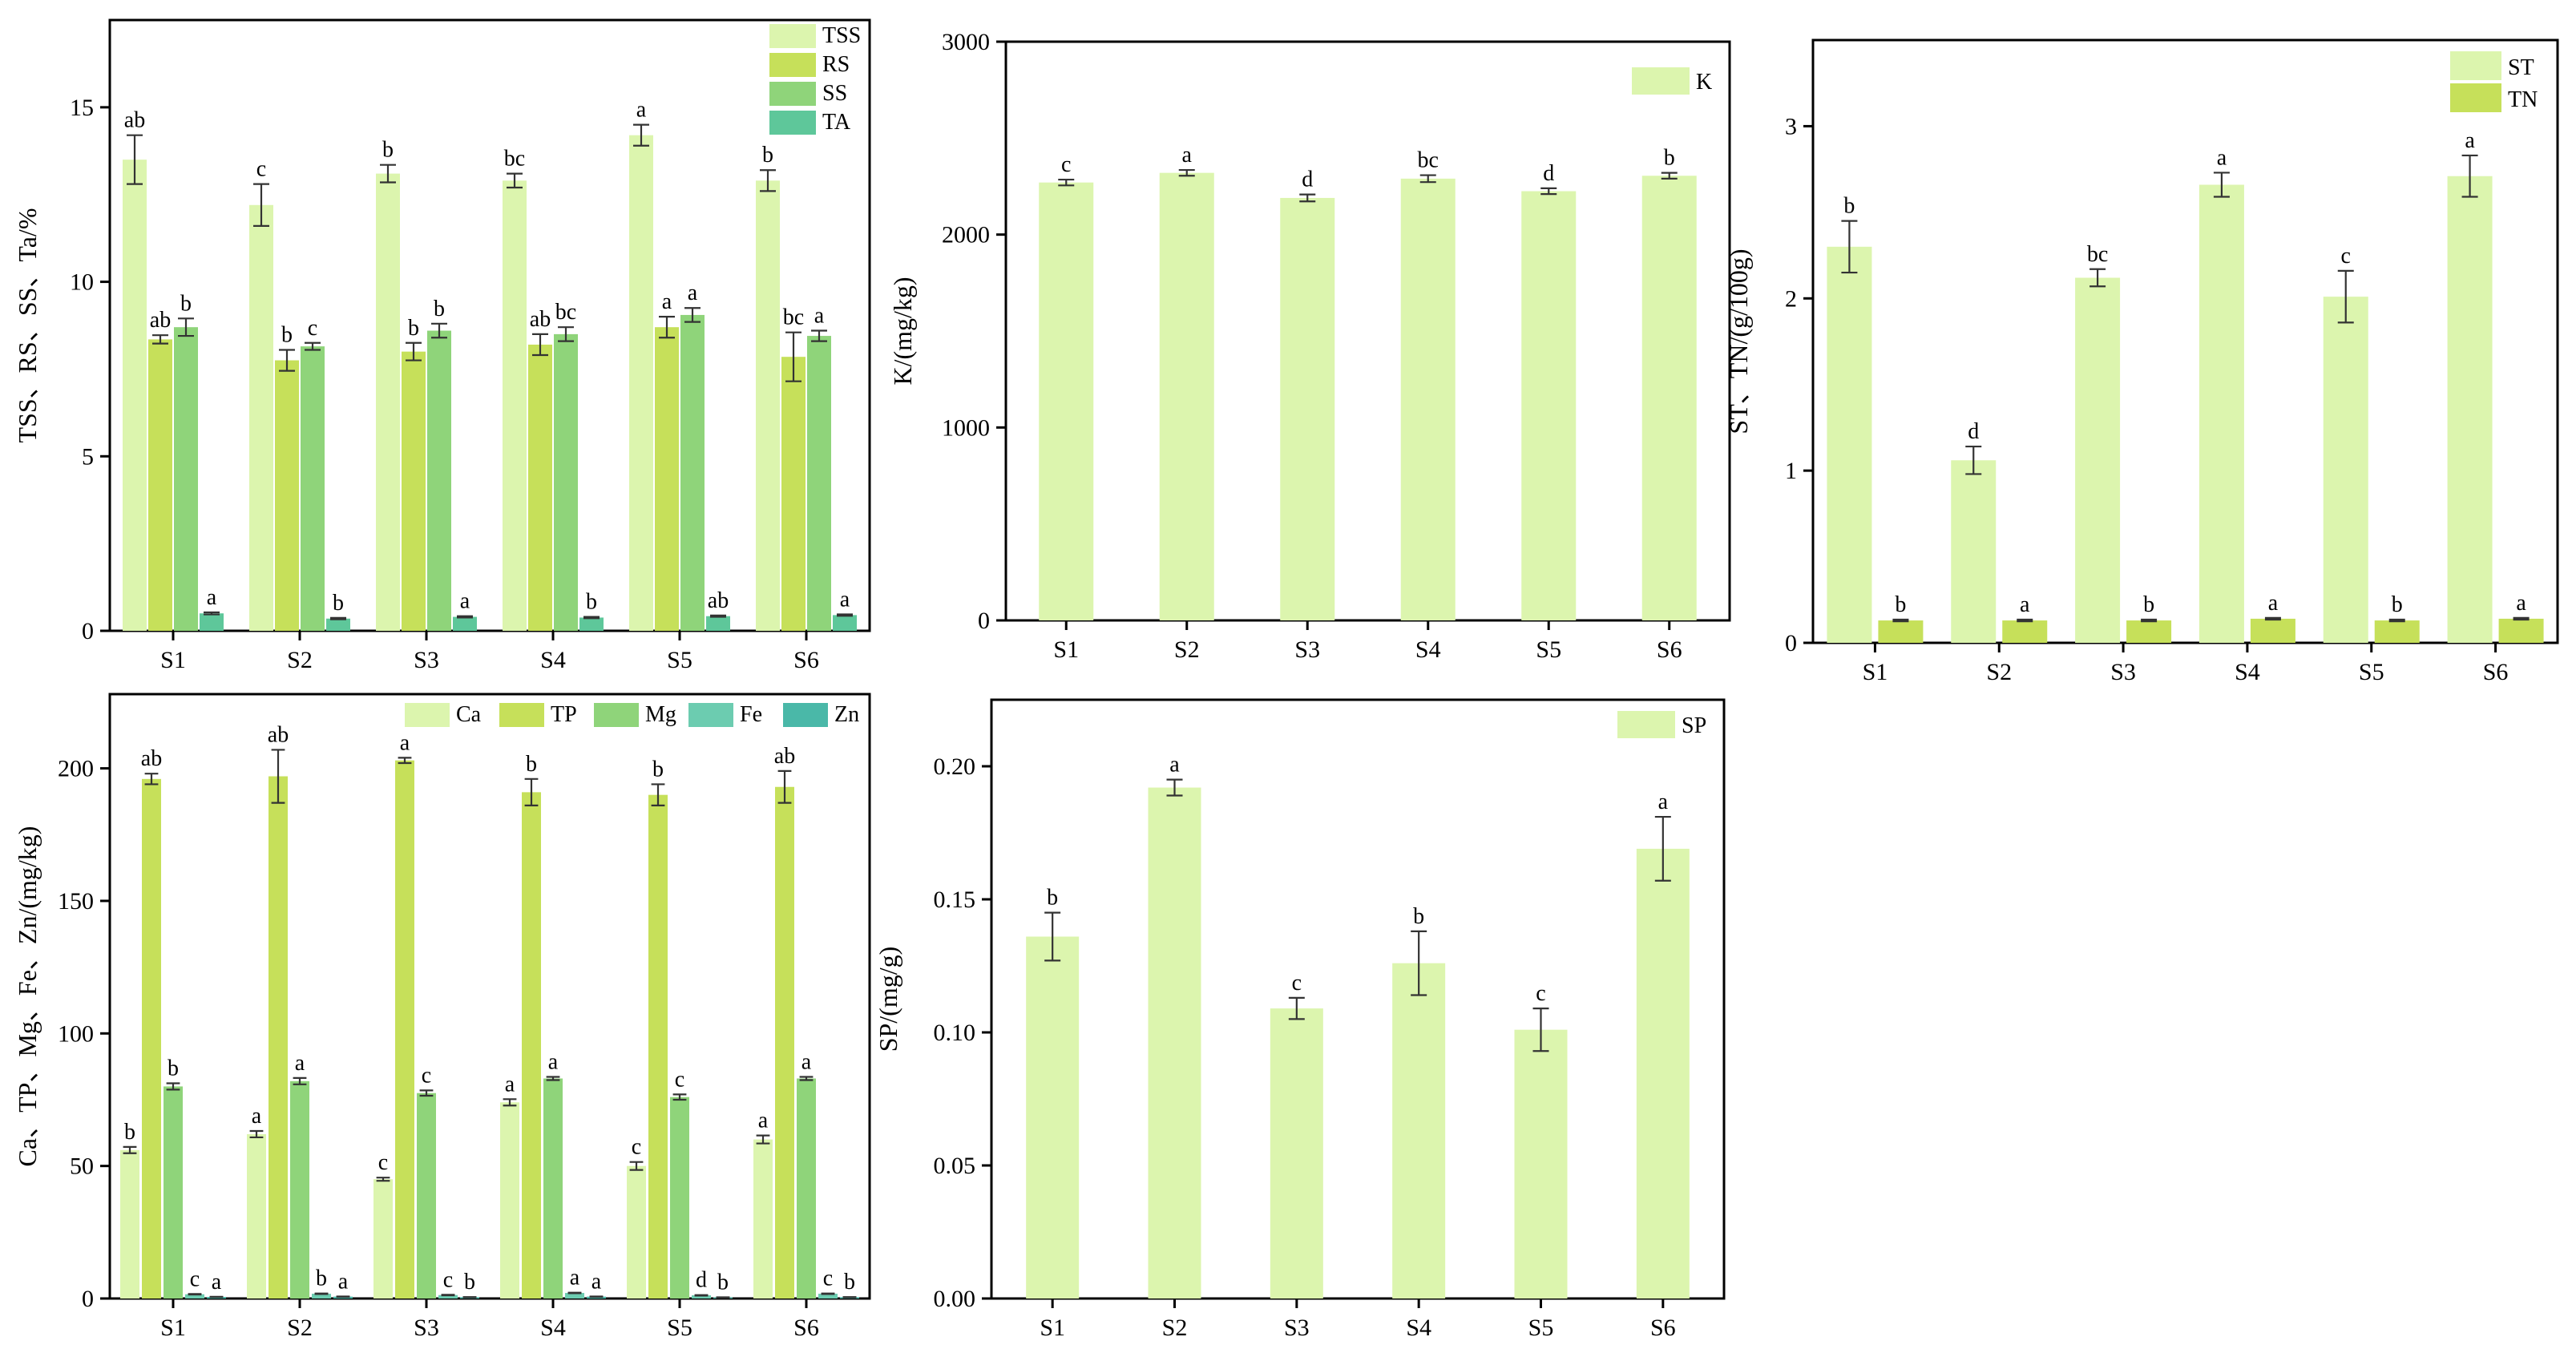 Image resolution: width=2576 pixels, height=1349 pixels. I want to click on y-axis-title: Ca、TP、Mg、Fe、Zn/(mg/kg), so click(28, 997).